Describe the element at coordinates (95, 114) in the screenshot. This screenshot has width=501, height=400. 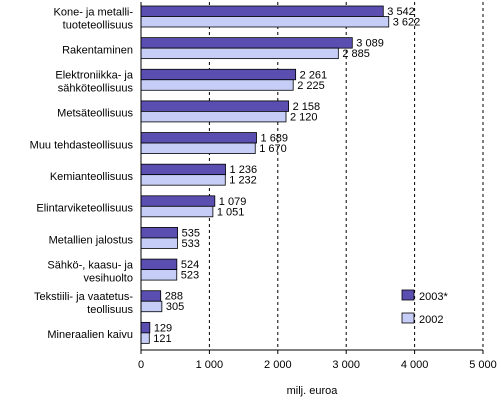
I see `category-label-3: Metsäteollisuus` at that location.